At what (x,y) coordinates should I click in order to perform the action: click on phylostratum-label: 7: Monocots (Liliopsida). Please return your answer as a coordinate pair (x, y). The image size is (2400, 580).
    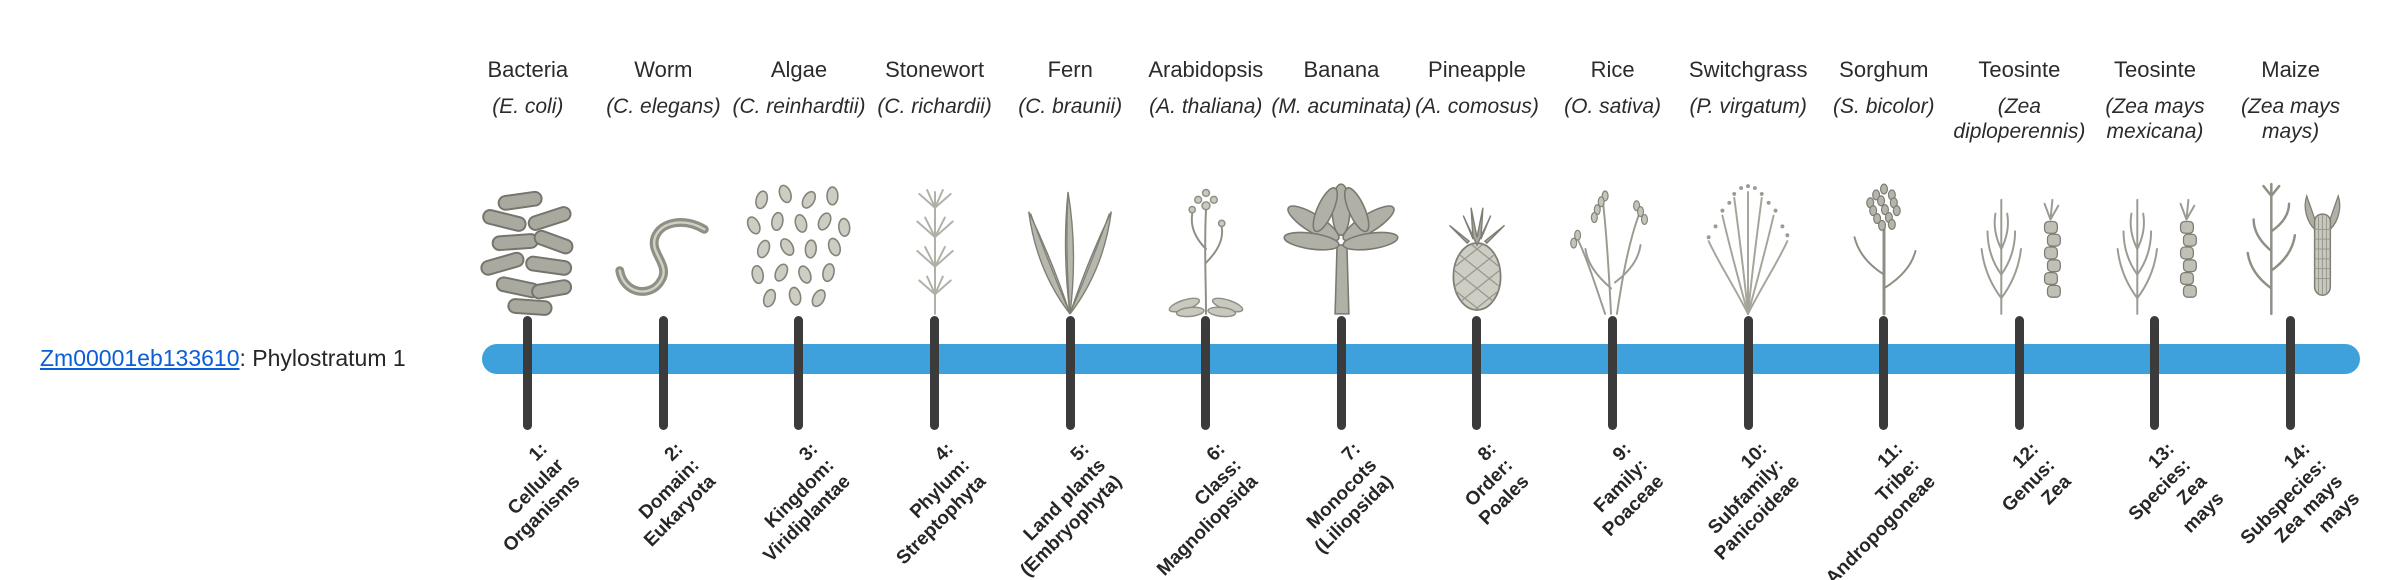
    Looking at the image, I should click on (1350, 498).